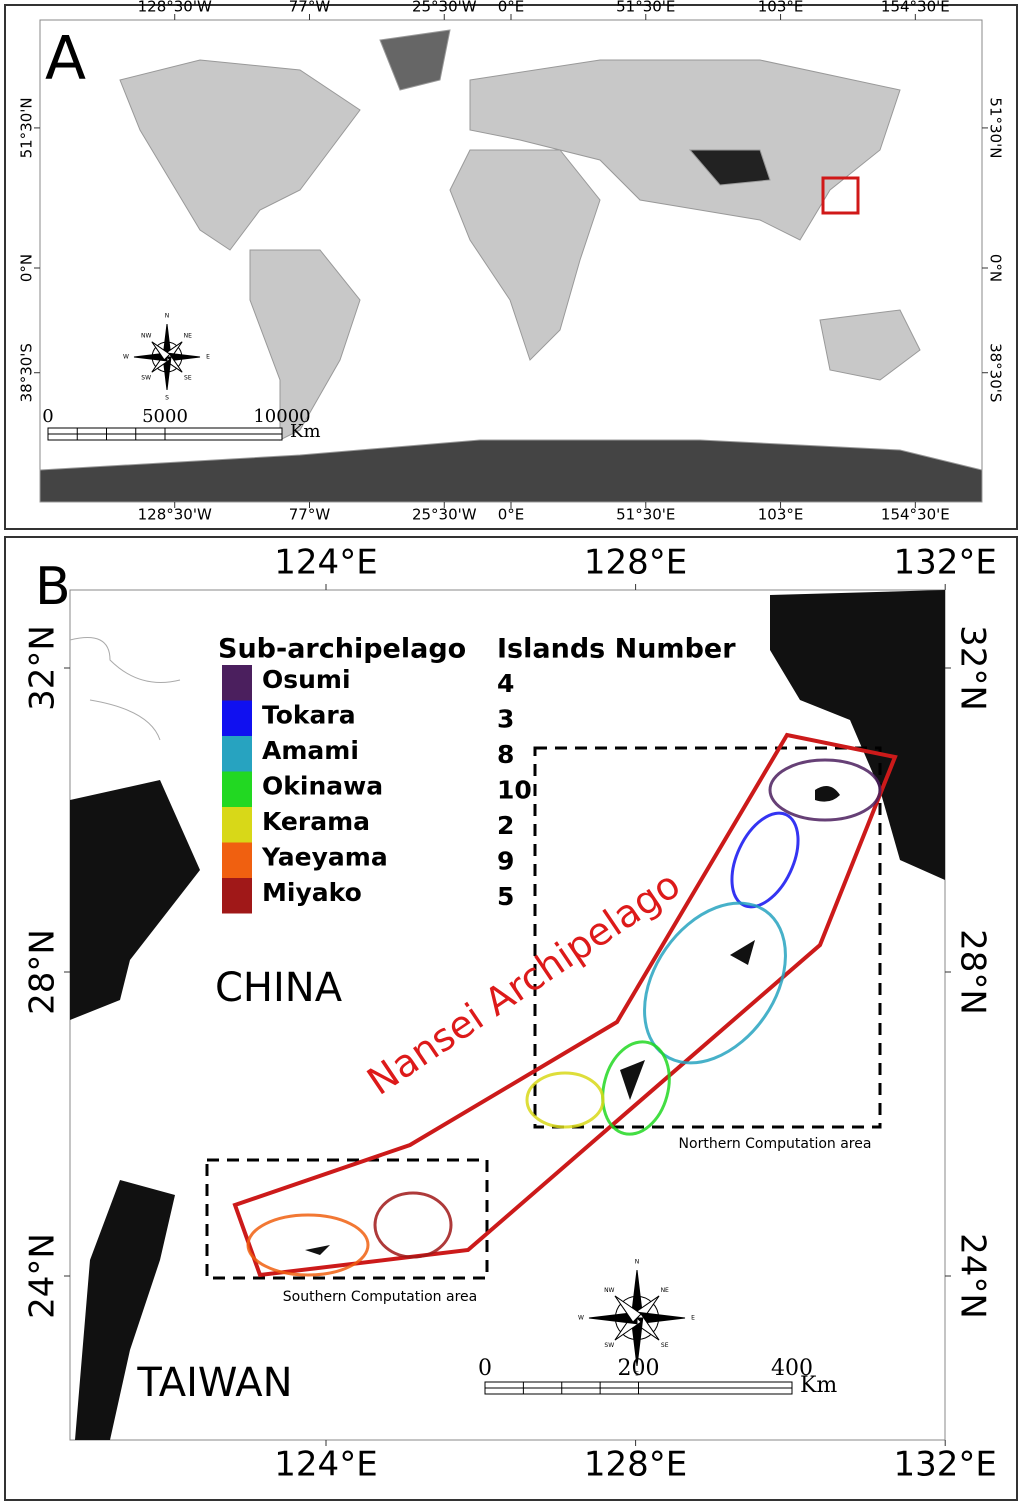 The height and width of the screenshot is (1504, 1024). I want to click on legend-name: Miyako, so click(312, 892).